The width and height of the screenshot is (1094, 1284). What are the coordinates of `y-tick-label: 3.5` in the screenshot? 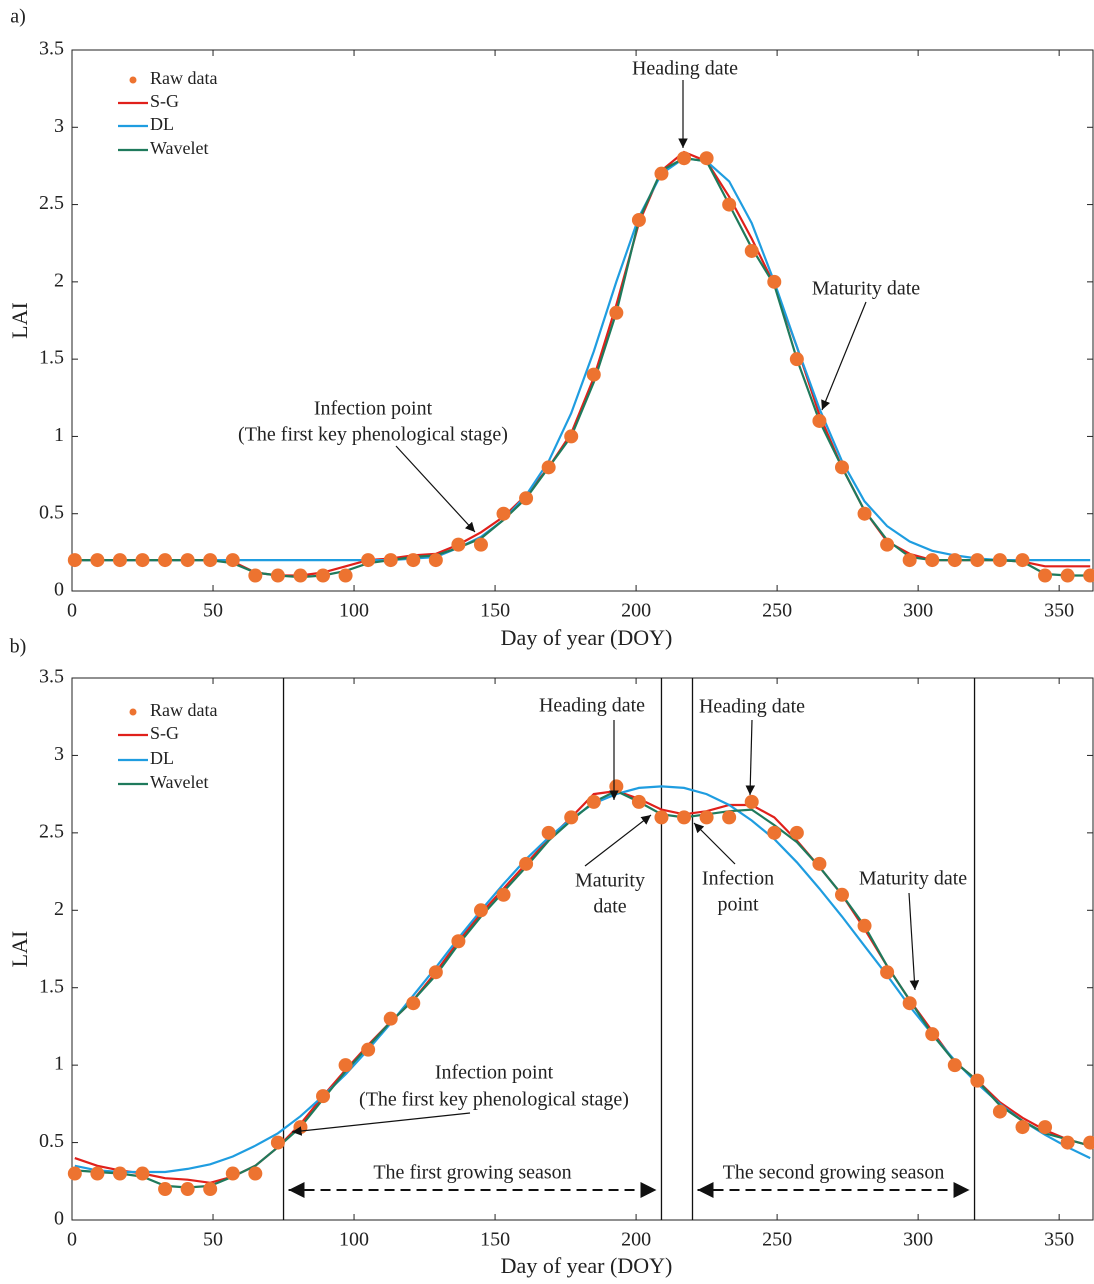 It's located at (51, 677).